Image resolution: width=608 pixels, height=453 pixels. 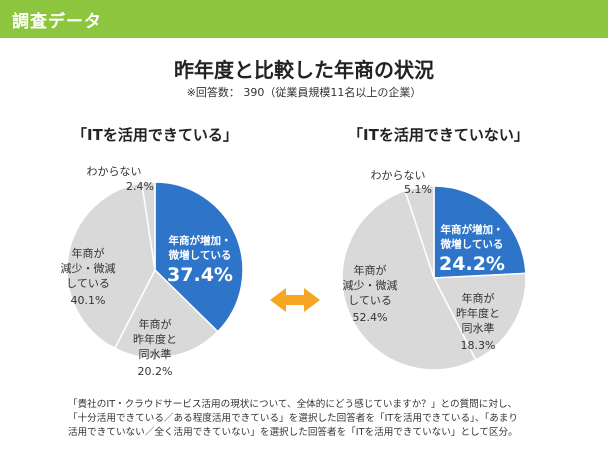 I want to click on pie2-label-same-name: 昨年度と, so click(x=478, y=313).